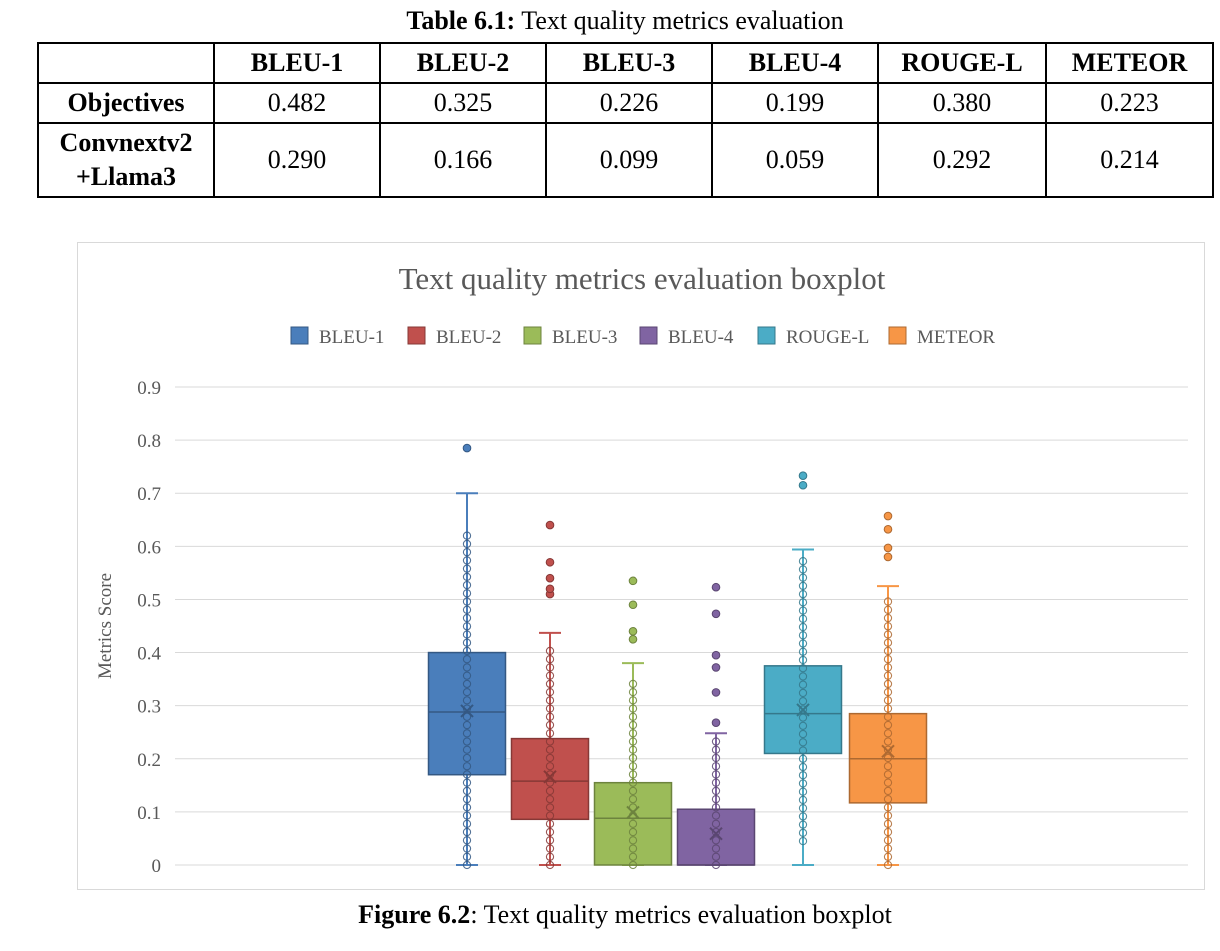 The width and height of the screenshot is (1220, 951). I want to click on table-header-cell: BLEU-4, so click(795, 63).